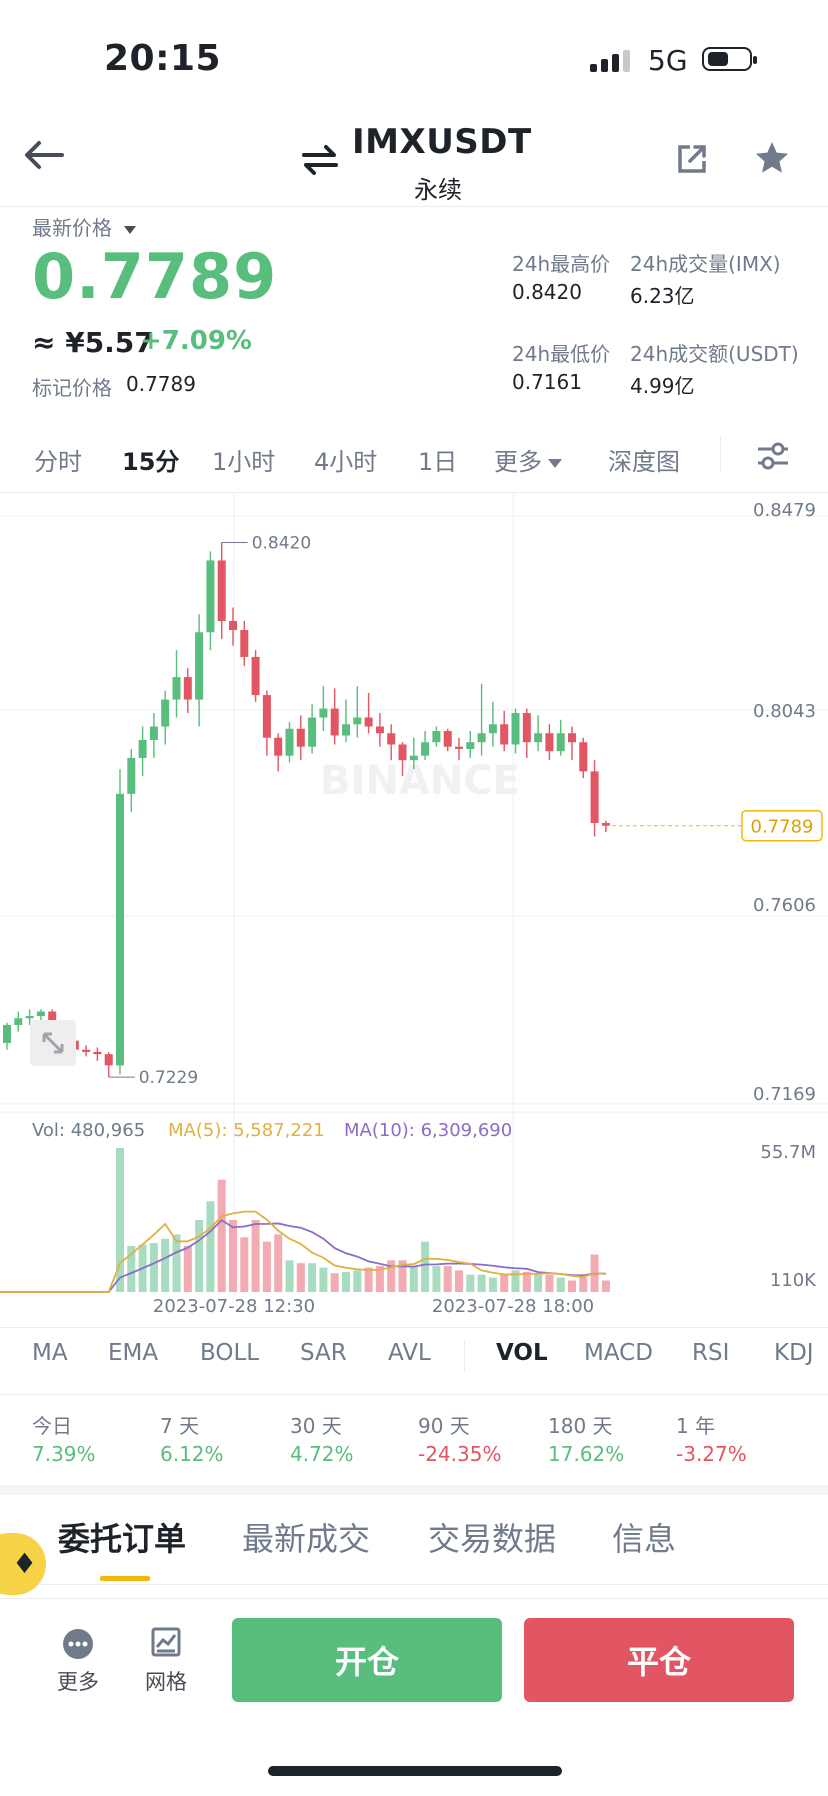 This screenshot has height=1796, width=828. Describe the element at coordinates (244, 462) in the screenshot. I see `tab-1h: 1小时` at that location.